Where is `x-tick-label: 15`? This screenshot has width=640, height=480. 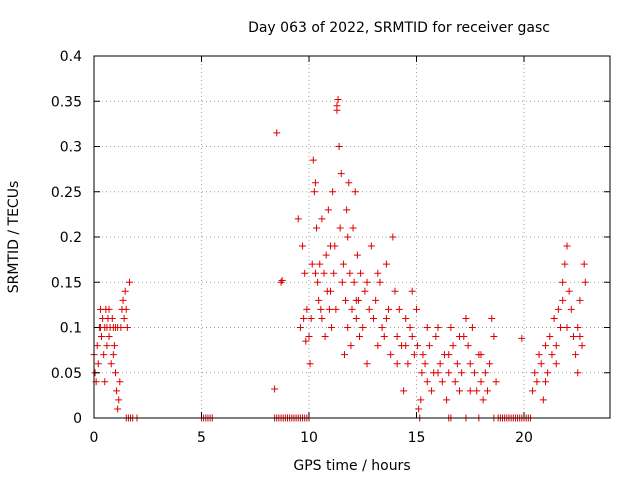
x-tick-label: 15 is located at coordinates (417, 438).